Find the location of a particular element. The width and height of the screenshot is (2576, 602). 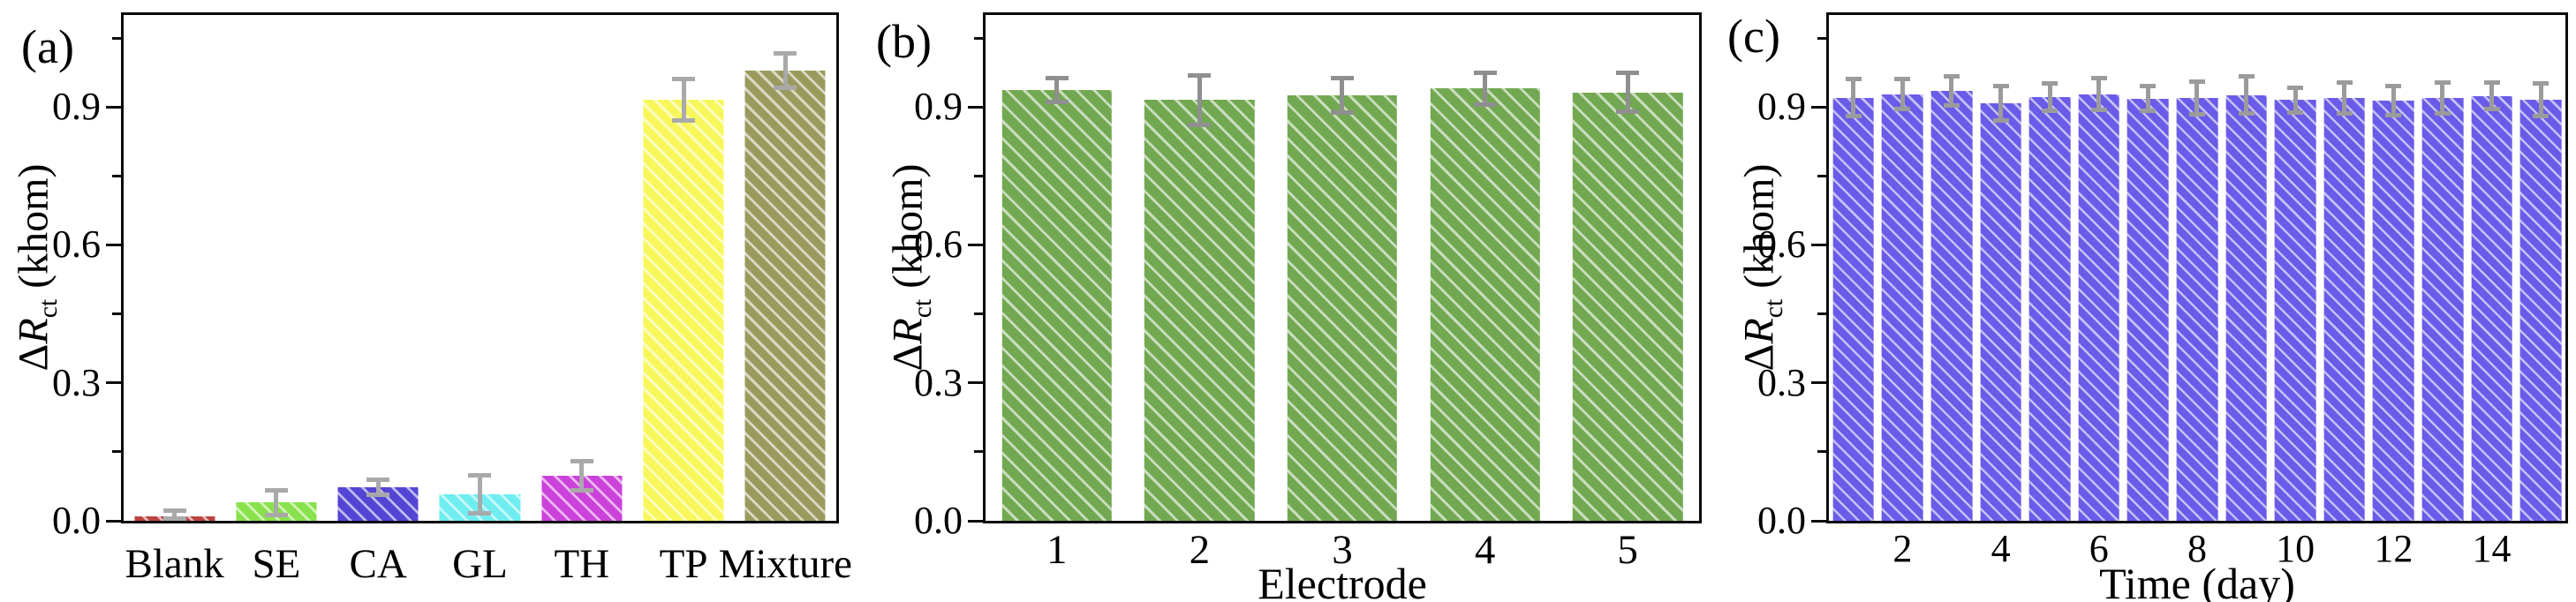

x-tick-label: 12 is located at coordinates (2394, 548).